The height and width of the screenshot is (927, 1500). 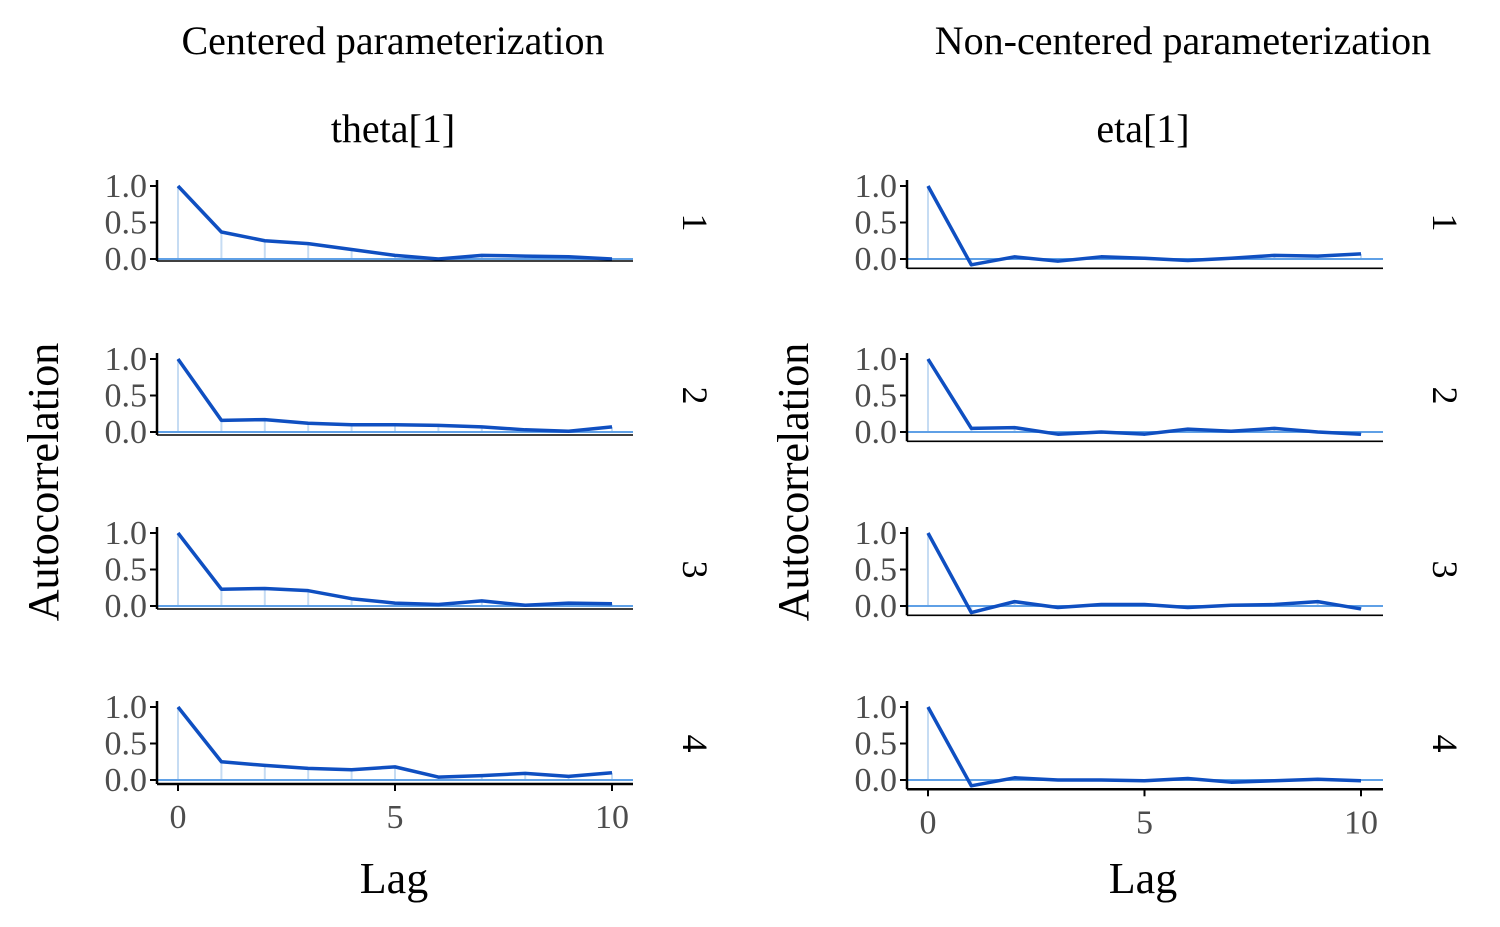 What do you see at coordinates (393, 128) in the screenshot?
I see `parameter-label-theta: theta[1]` at bounding box center [393, 128].